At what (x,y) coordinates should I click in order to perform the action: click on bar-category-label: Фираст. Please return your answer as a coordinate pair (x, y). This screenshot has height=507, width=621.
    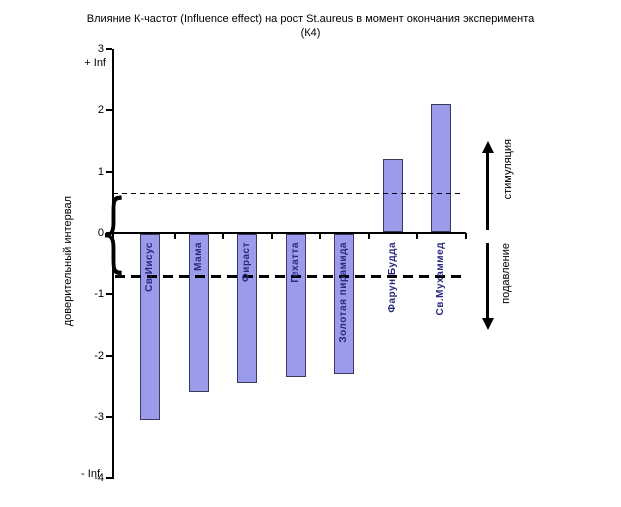
    Looking at the image, I should click on (246, 262).